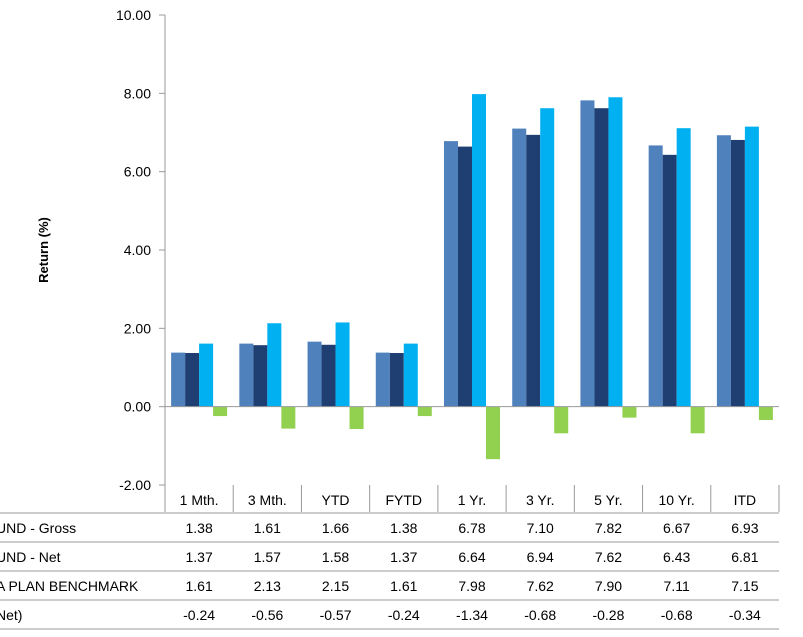 The width and height of the screenshot is (803, 637). I want to click on data-value-label: 6.78, so click(471, 528).